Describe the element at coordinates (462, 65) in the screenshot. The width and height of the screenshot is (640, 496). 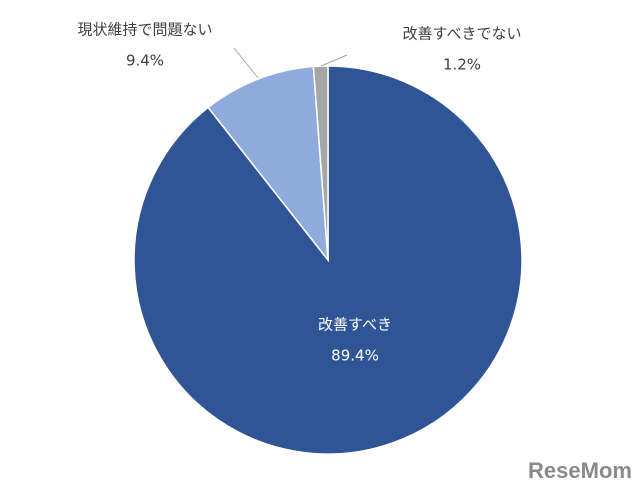
I see `value-label: 1.2%` at that location.